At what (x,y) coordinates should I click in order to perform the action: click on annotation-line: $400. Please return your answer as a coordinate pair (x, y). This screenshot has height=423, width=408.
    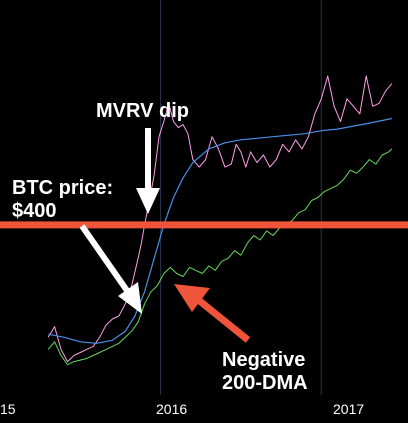
    Looking at the image, I should click on (34, 211).